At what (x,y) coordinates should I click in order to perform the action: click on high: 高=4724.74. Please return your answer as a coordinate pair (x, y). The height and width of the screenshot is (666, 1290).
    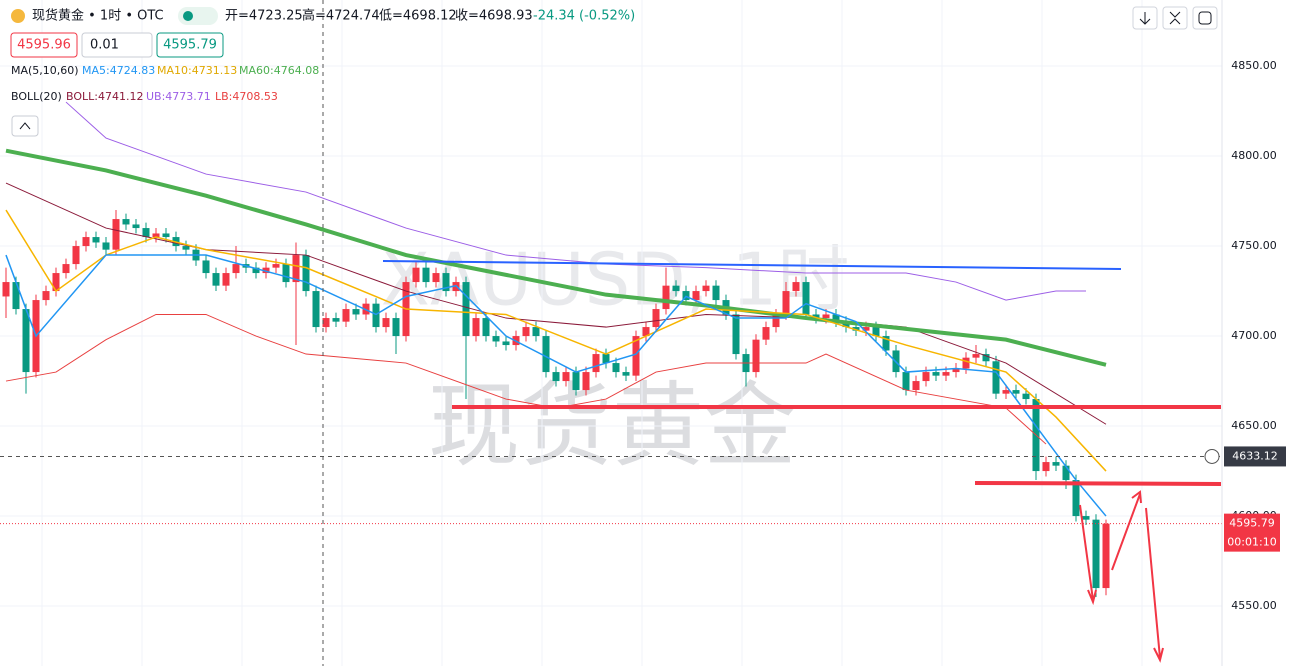
    Looking at the image, I should click on (341, 16).